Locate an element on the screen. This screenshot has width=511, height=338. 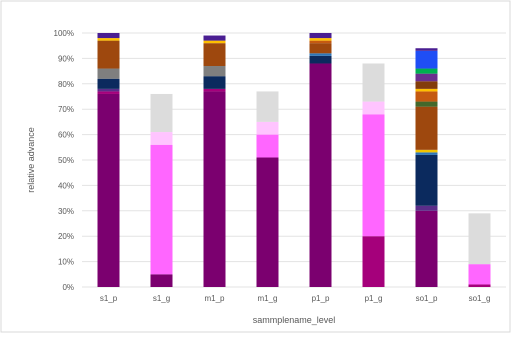
x-tick-label: m1_p is located at coordinates (214, 298).